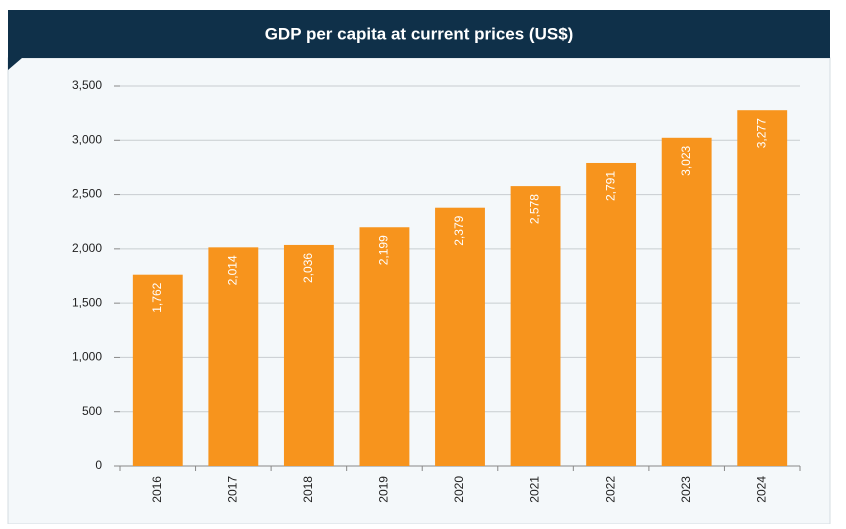 Image resolution: width=846 pixels, height=529 pixels. I want to click on value-label: 2,578, so click(535, 209).